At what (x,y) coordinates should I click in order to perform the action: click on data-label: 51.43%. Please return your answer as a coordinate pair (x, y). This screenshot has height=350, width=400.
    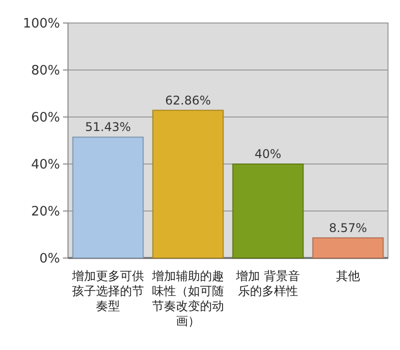
    Looking at the image, I should click on (108, 127).